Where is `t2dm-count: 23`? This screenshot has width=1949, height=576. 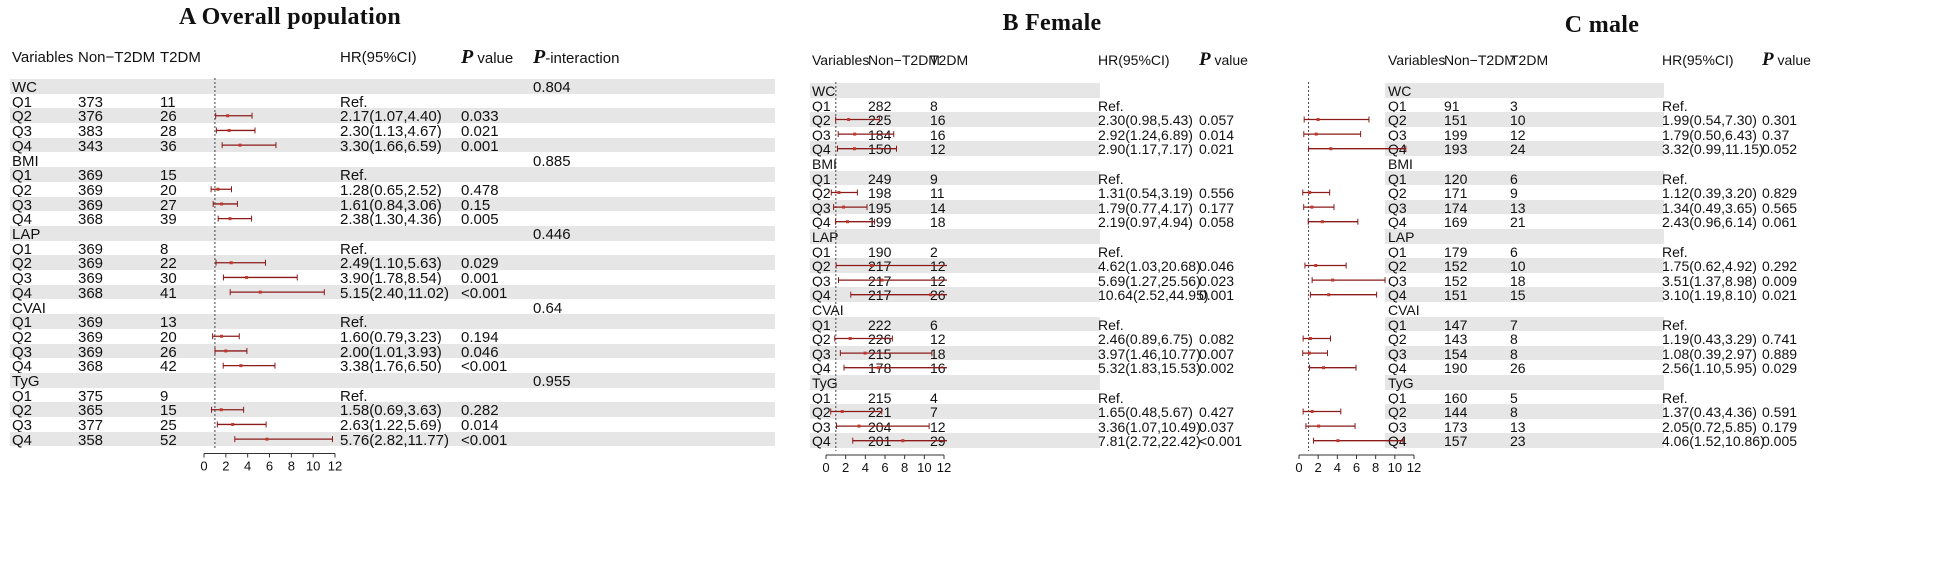
t2dm-count: 23 is located at coordinates (1518, 441).